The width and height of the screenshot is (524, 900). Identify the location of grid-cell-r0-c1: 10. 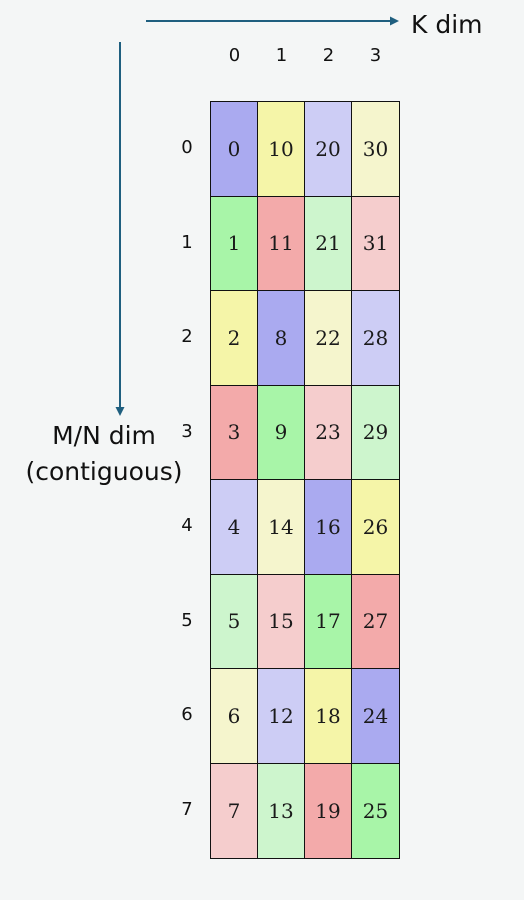
(281, 149).